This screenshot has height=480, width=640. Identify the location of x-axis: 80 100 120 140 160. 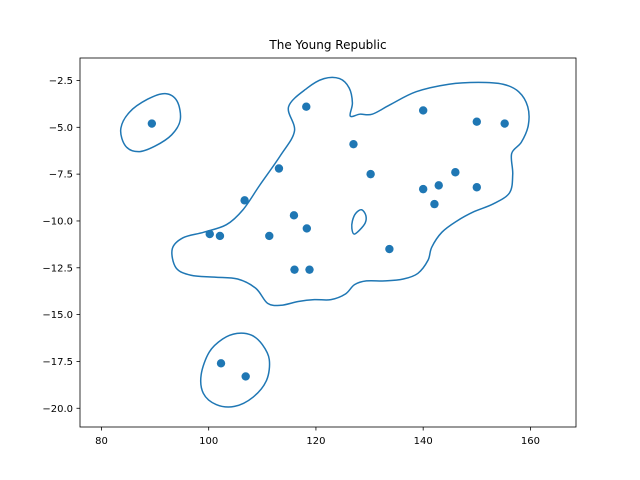
(317, 437).